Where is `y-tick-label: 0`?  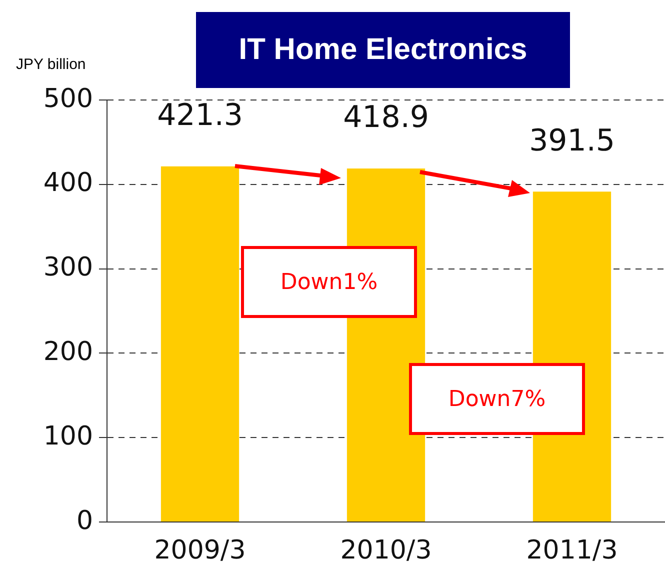 y-tick-label: 0 is located at coordinates (84, 521).